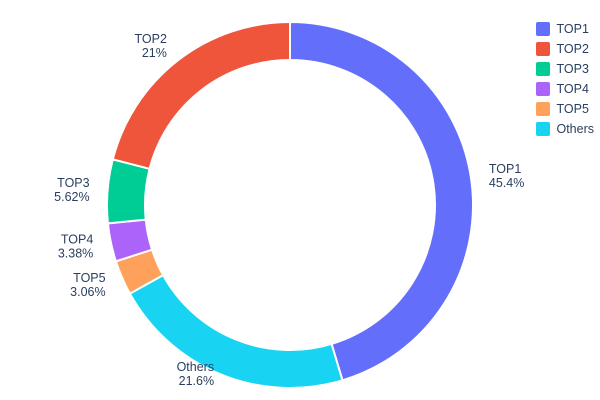 This screenshot has width=600, height=400. Describe the element at coordinates (543, 89) in the screenshot. I see `legend-swatch-top4` at that location.